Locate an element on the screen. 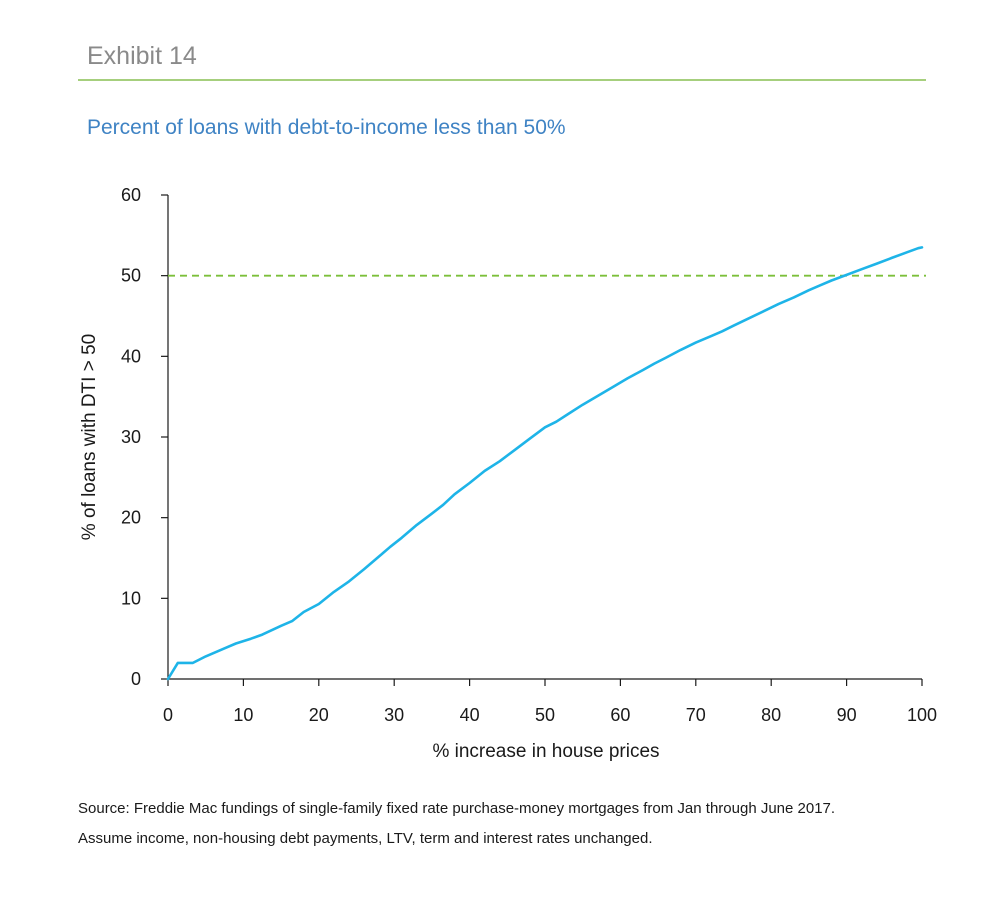  y-axis-label: % of loans with DTI > 50 is located at coordinates (89, 437).